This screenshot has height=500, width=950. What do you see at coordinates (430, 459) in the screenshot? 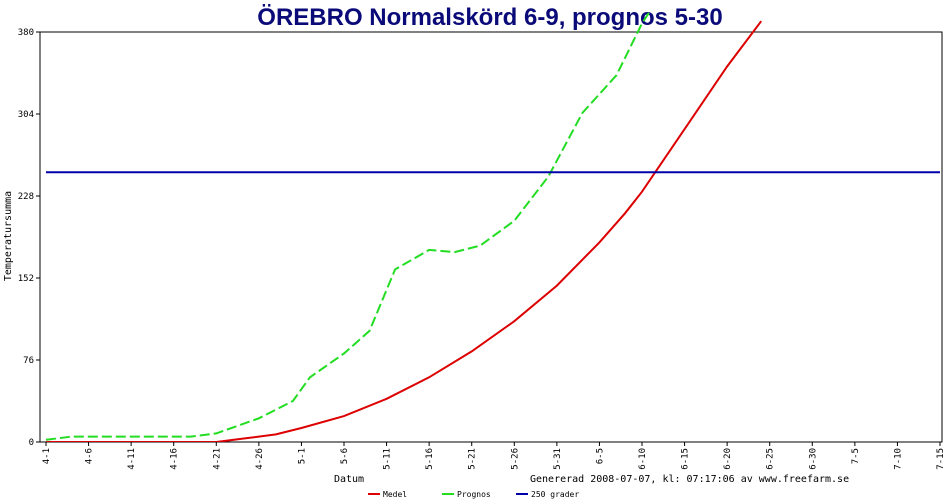
I see `x-tick-label: 5-16` at bounding box center [430, 459].